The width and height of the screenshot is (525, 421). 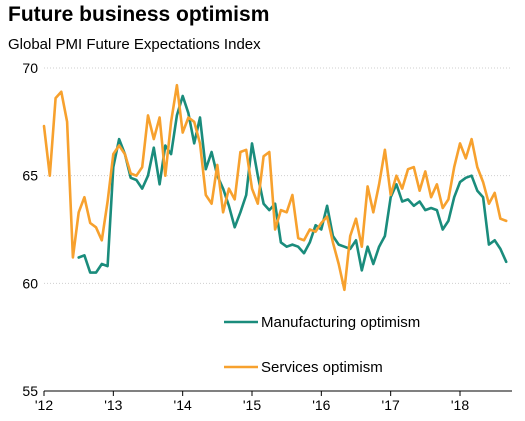 What do you see at coordinates (30, 283) in the screenshot?
I see `y-tick-label: 60` at bounding box center [30, 283].